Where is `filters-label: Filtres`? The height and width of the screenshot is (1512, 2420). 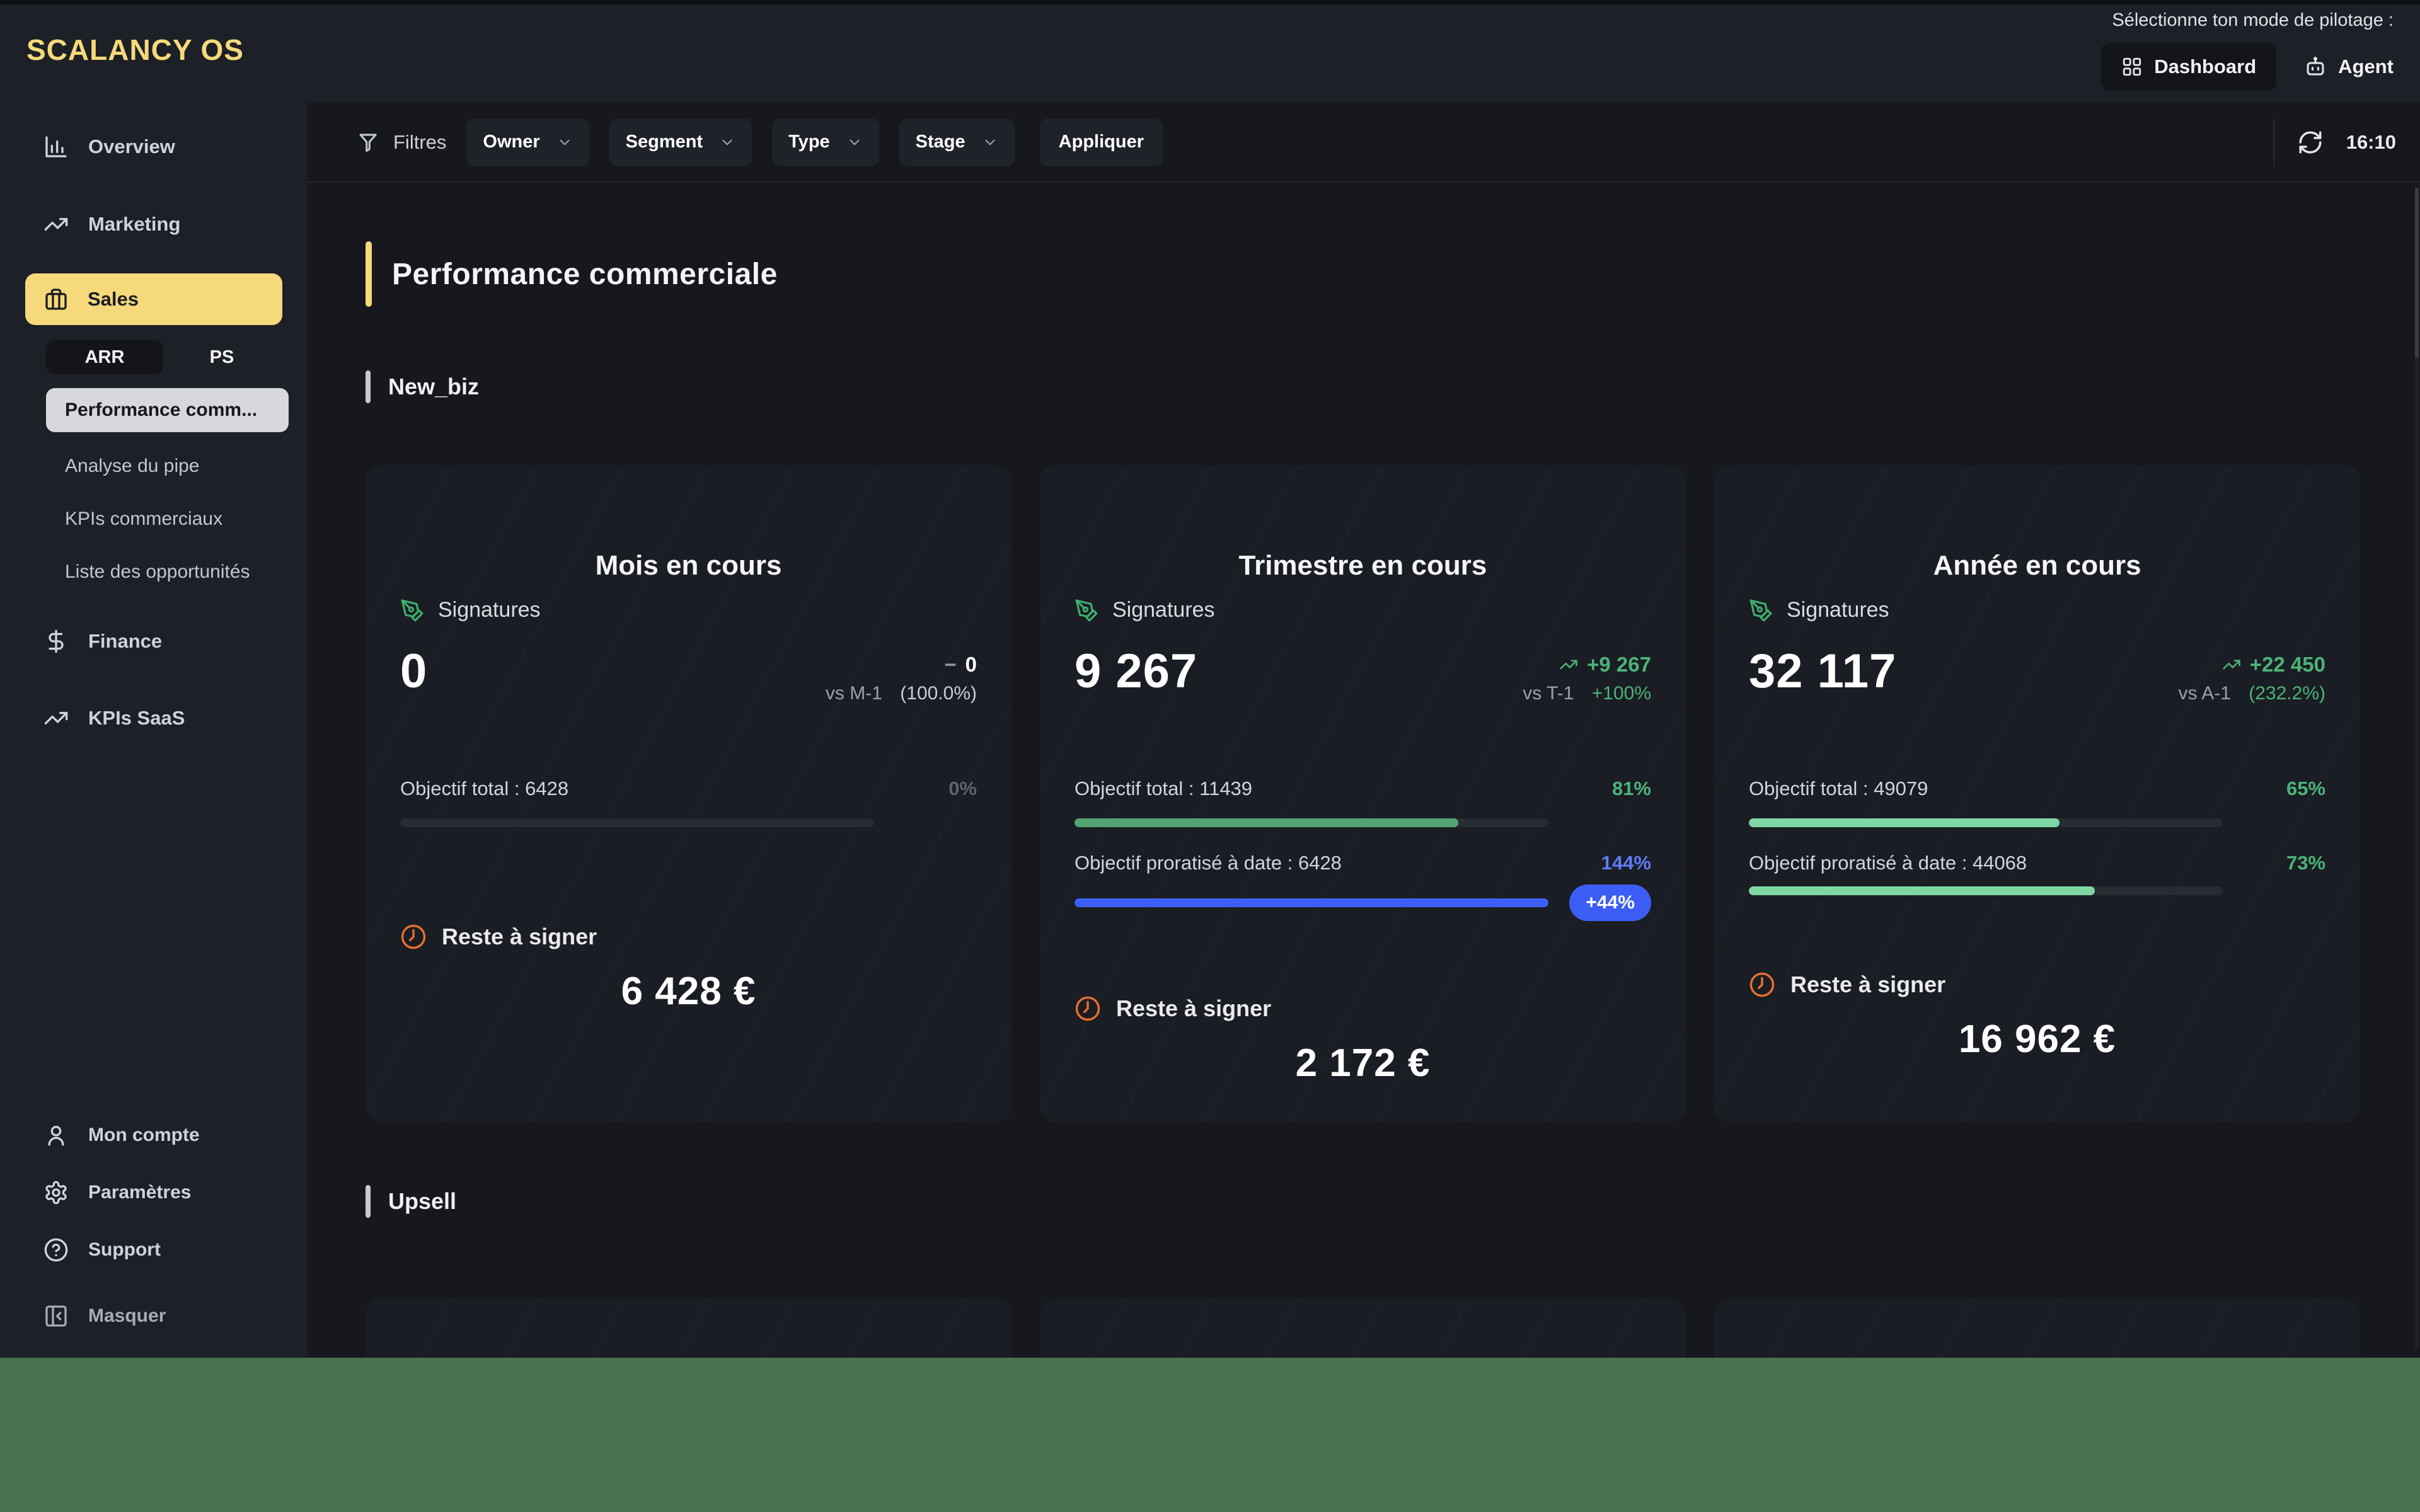 filters-label: Filtres is located at coordinates (420, 141).